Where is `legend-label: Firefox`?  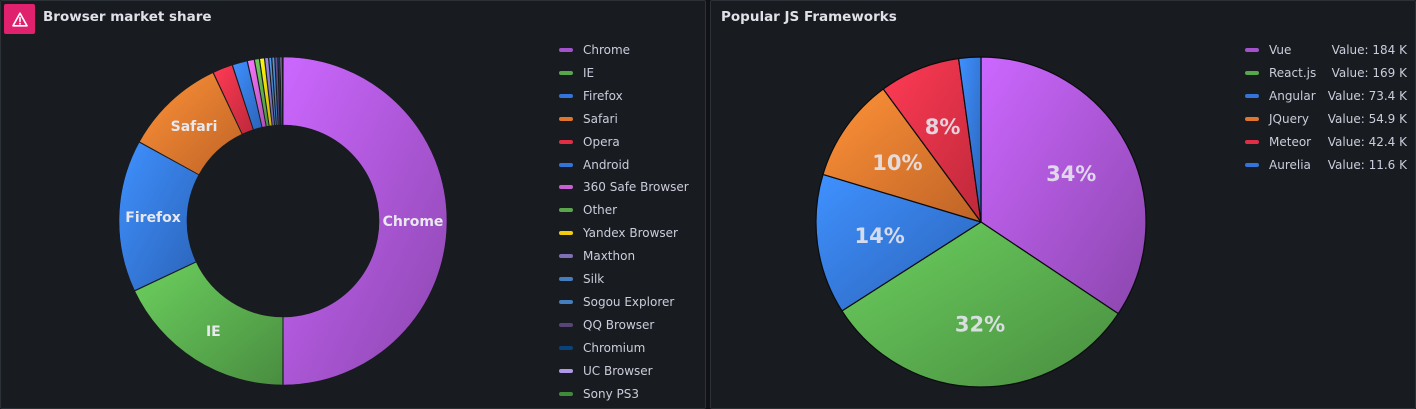 legend-label: Firefox is located at coordinates (603, 95).